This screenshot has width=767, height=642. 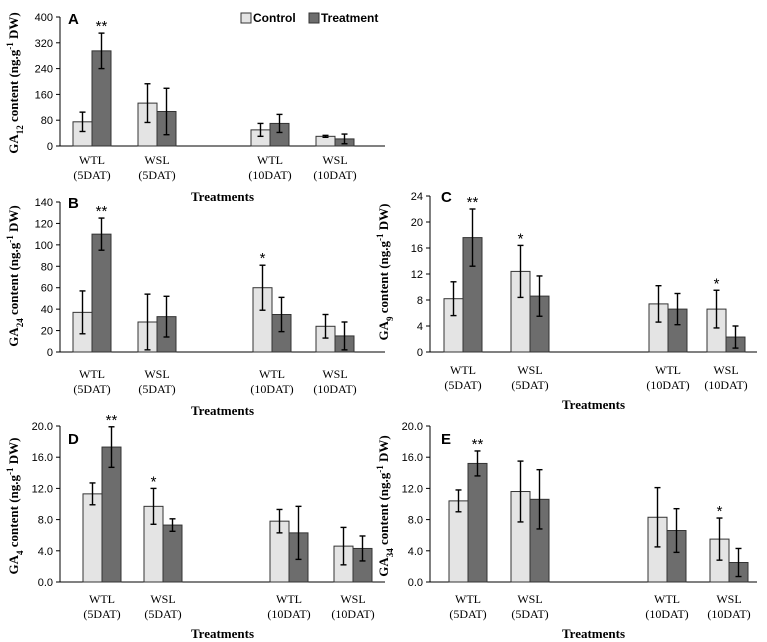 What do you see at coordinates (246, 18) in the screenshot?
I see `legend-swatch-control` at bounding box center [246, 18].